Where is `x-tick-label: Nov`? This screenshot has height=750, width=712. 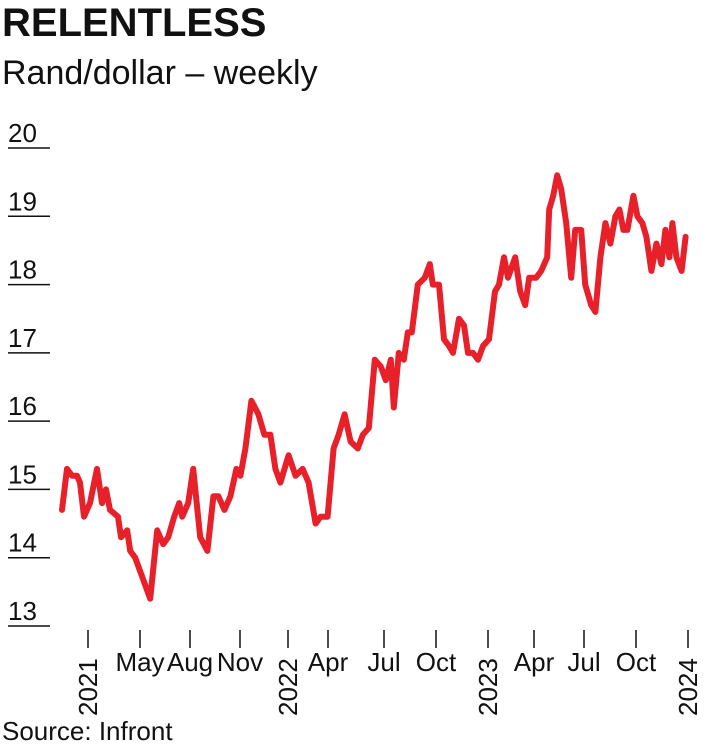 x-tick-label: Nov is located at coordinates (240, 662).